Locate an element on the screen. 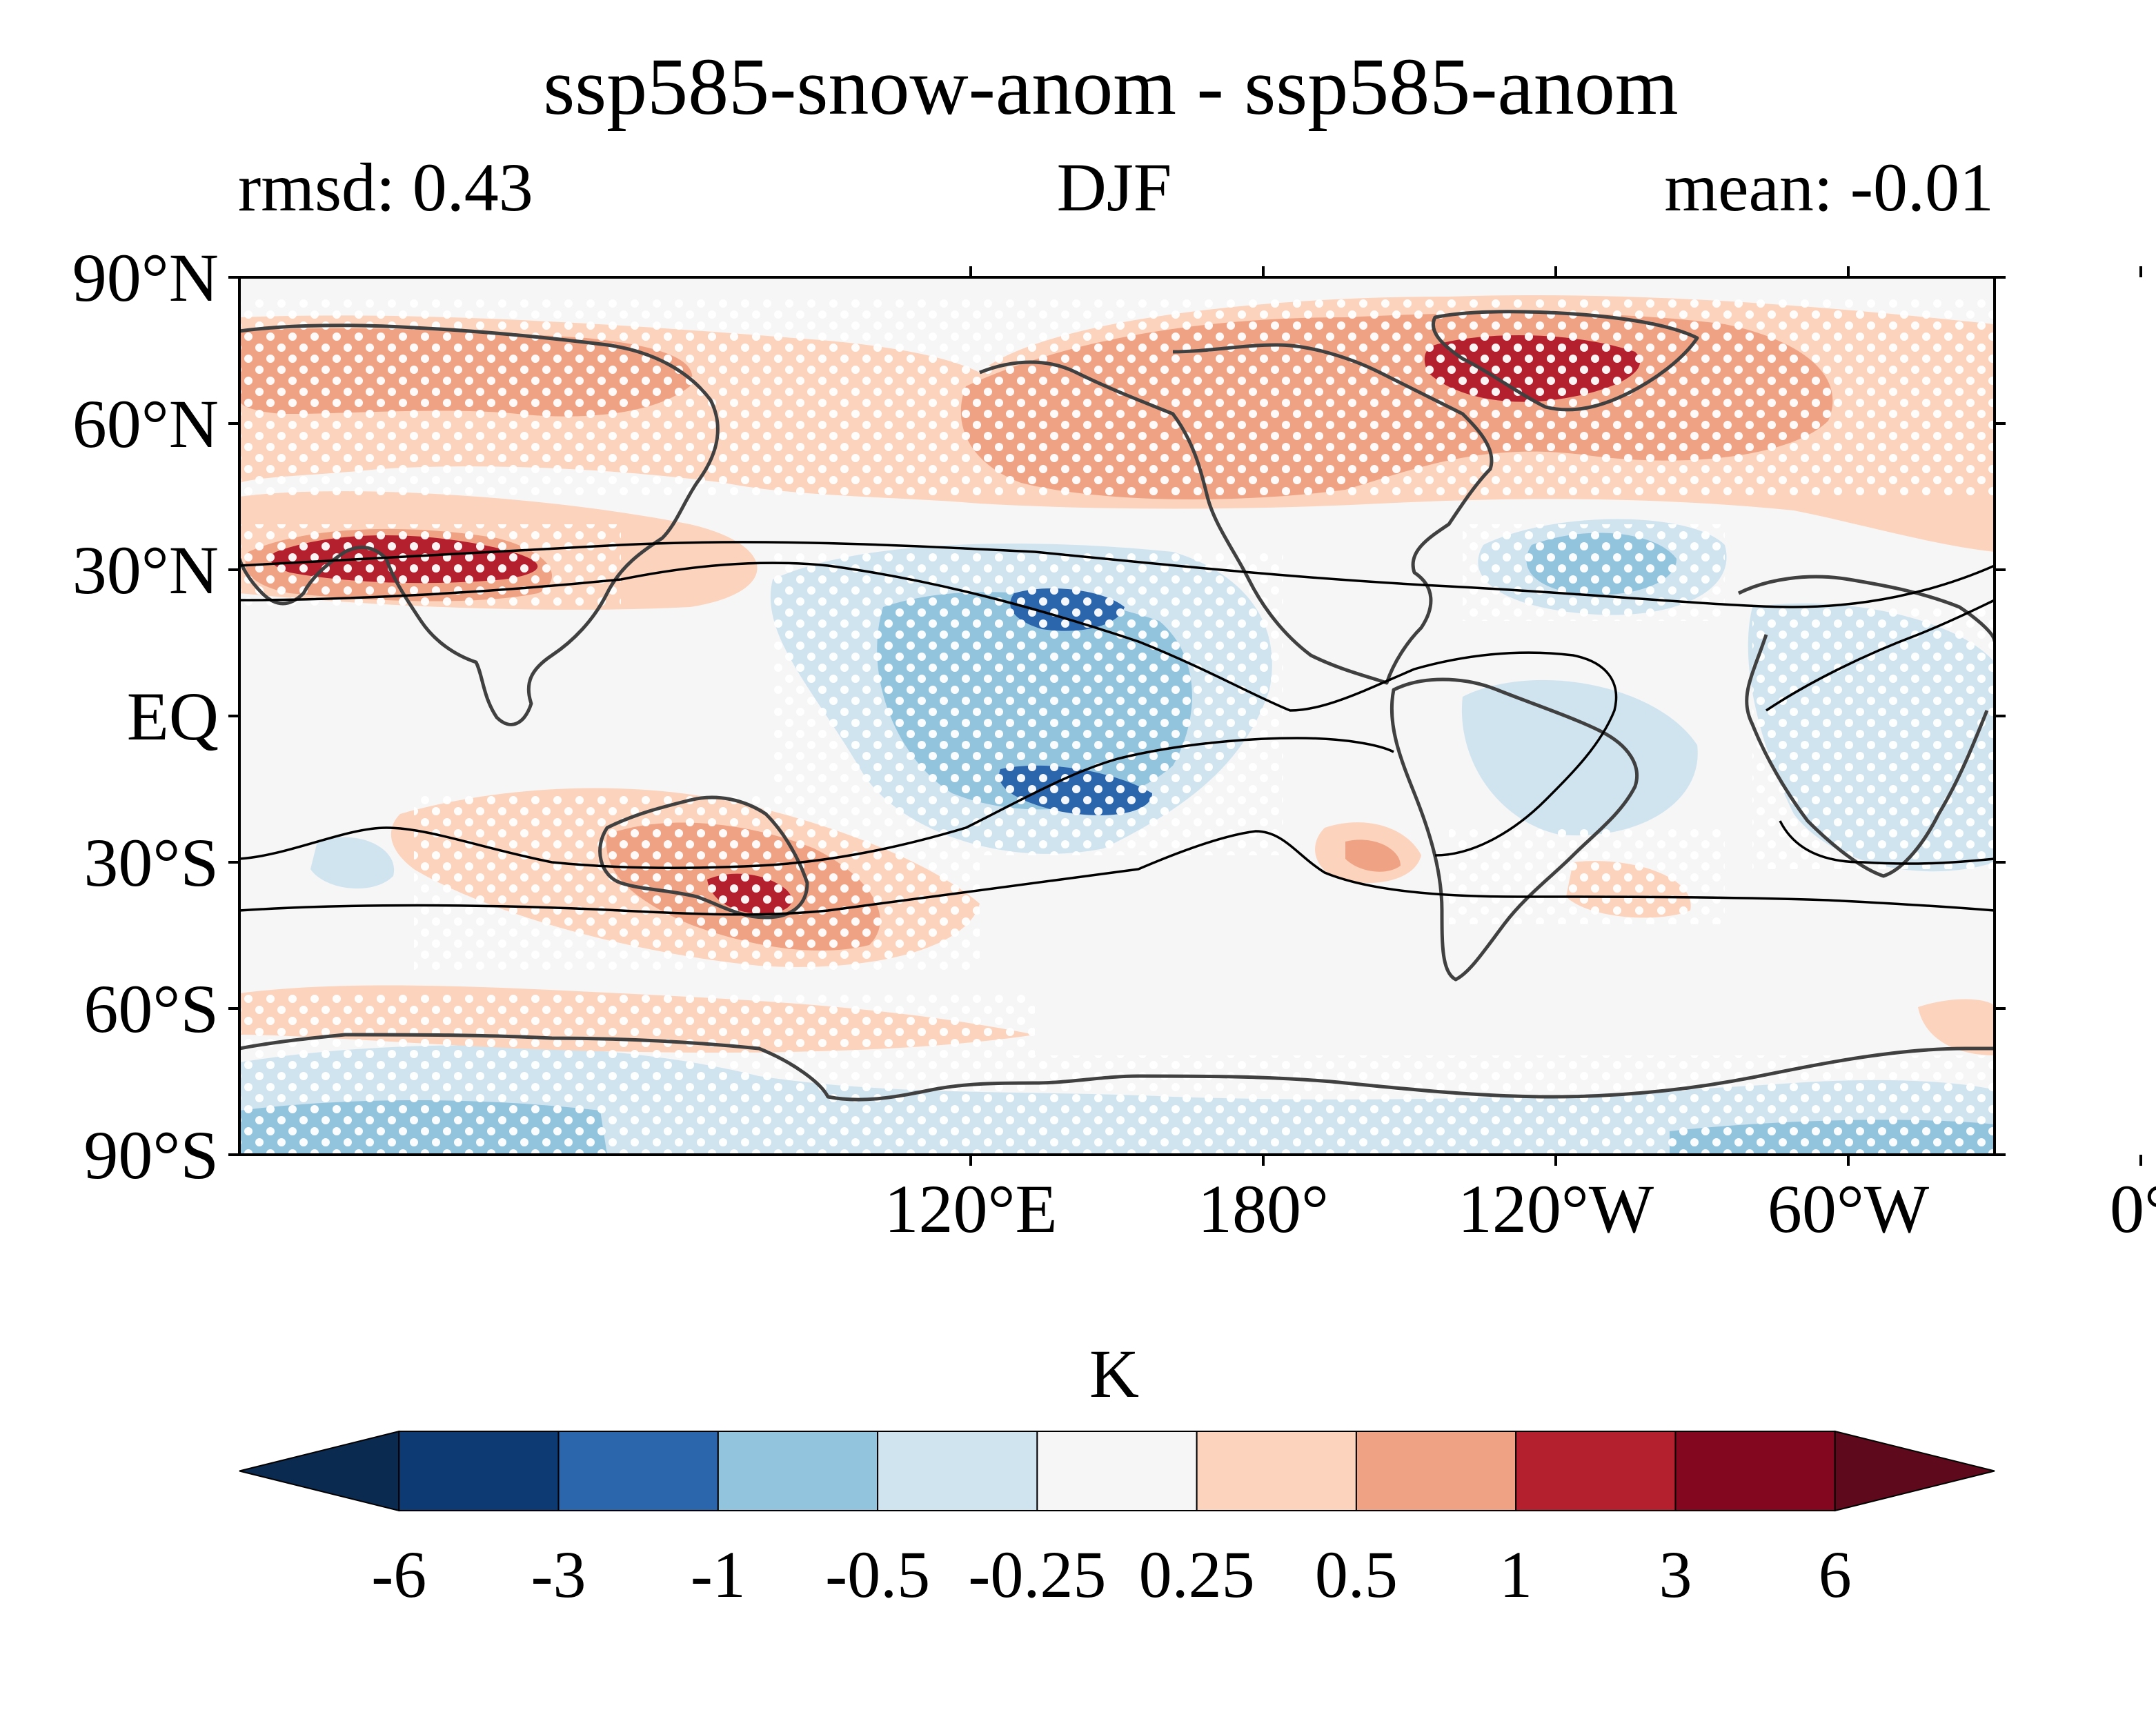 The width and height of the screenshot is (2156, 1710). lon-tick-label: 0° is located at coordinates (2133, 1209).